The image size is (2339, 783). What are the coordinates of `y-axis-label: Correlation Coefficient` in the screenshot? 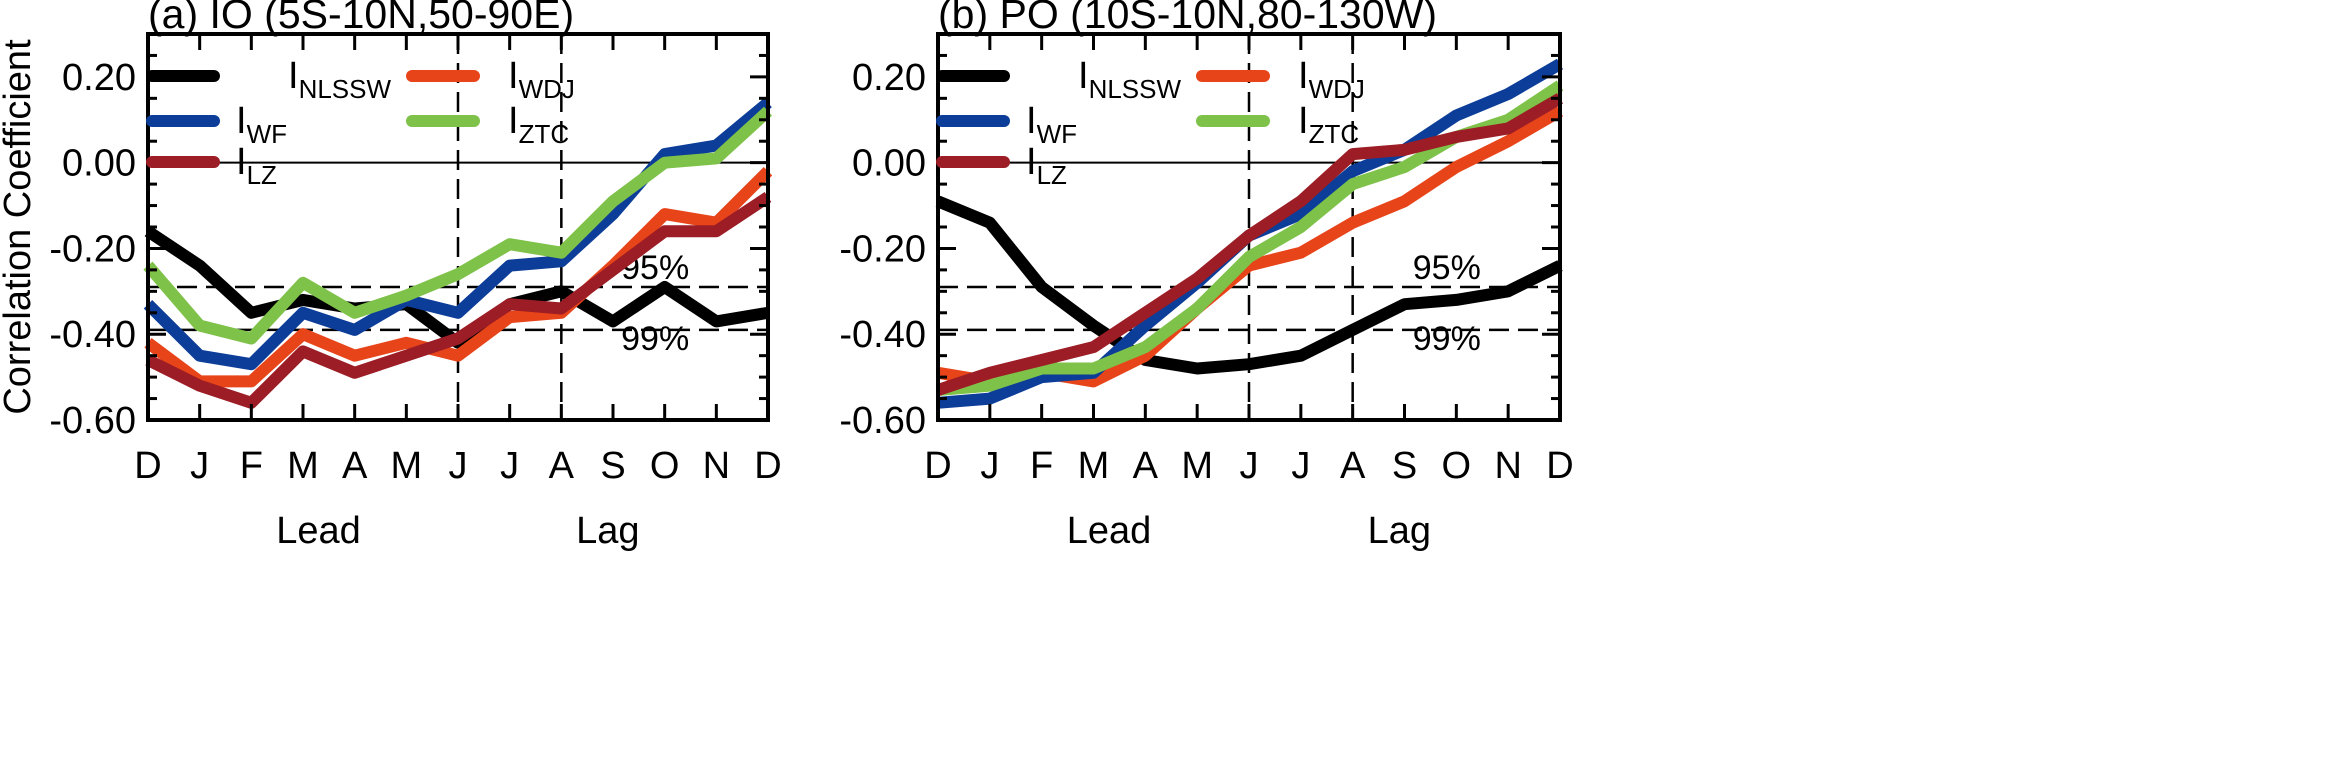 It's located at (19, 227).